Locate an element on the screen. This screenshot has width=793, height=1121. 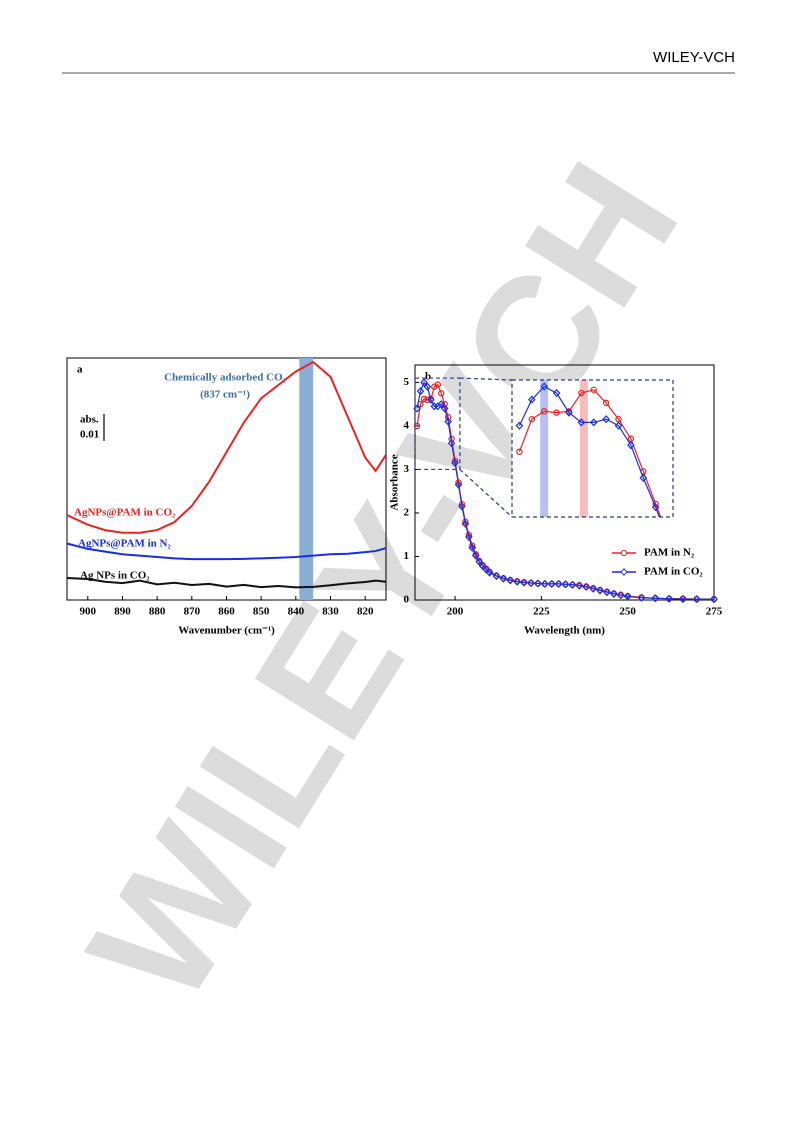
x-tick-label: 850 is located at coordinates (261, 612).